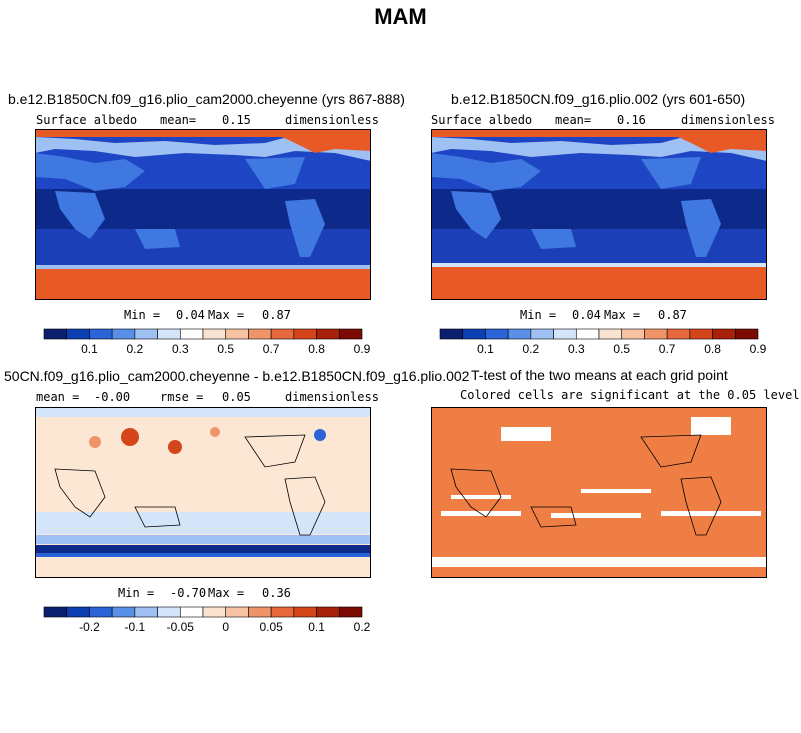 Image resolution: width=801 pixels, height=733 pixels. Describe the element at coordinates (318, 141) in the screenshot. I see `panel1-greenland` at that location.